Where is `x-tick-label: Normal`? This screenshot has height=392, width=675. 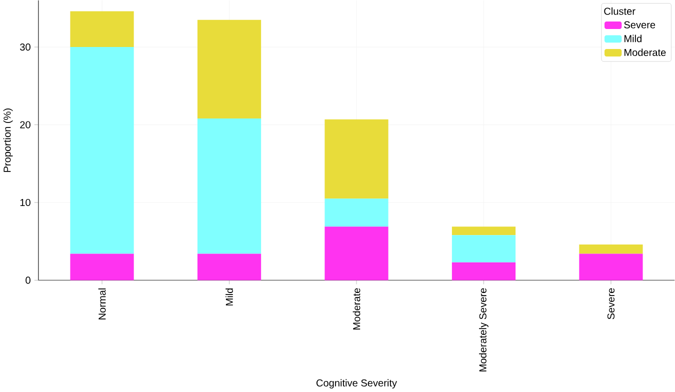
x-tick-label: Normal is located at coordinates (102, 304).